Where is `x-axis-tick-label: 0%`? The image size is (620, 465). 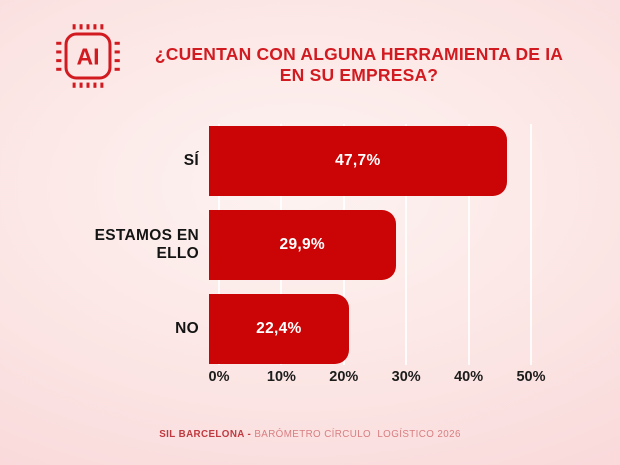
x-axis-tick-label: 0% is located at coordinates (219, 377).